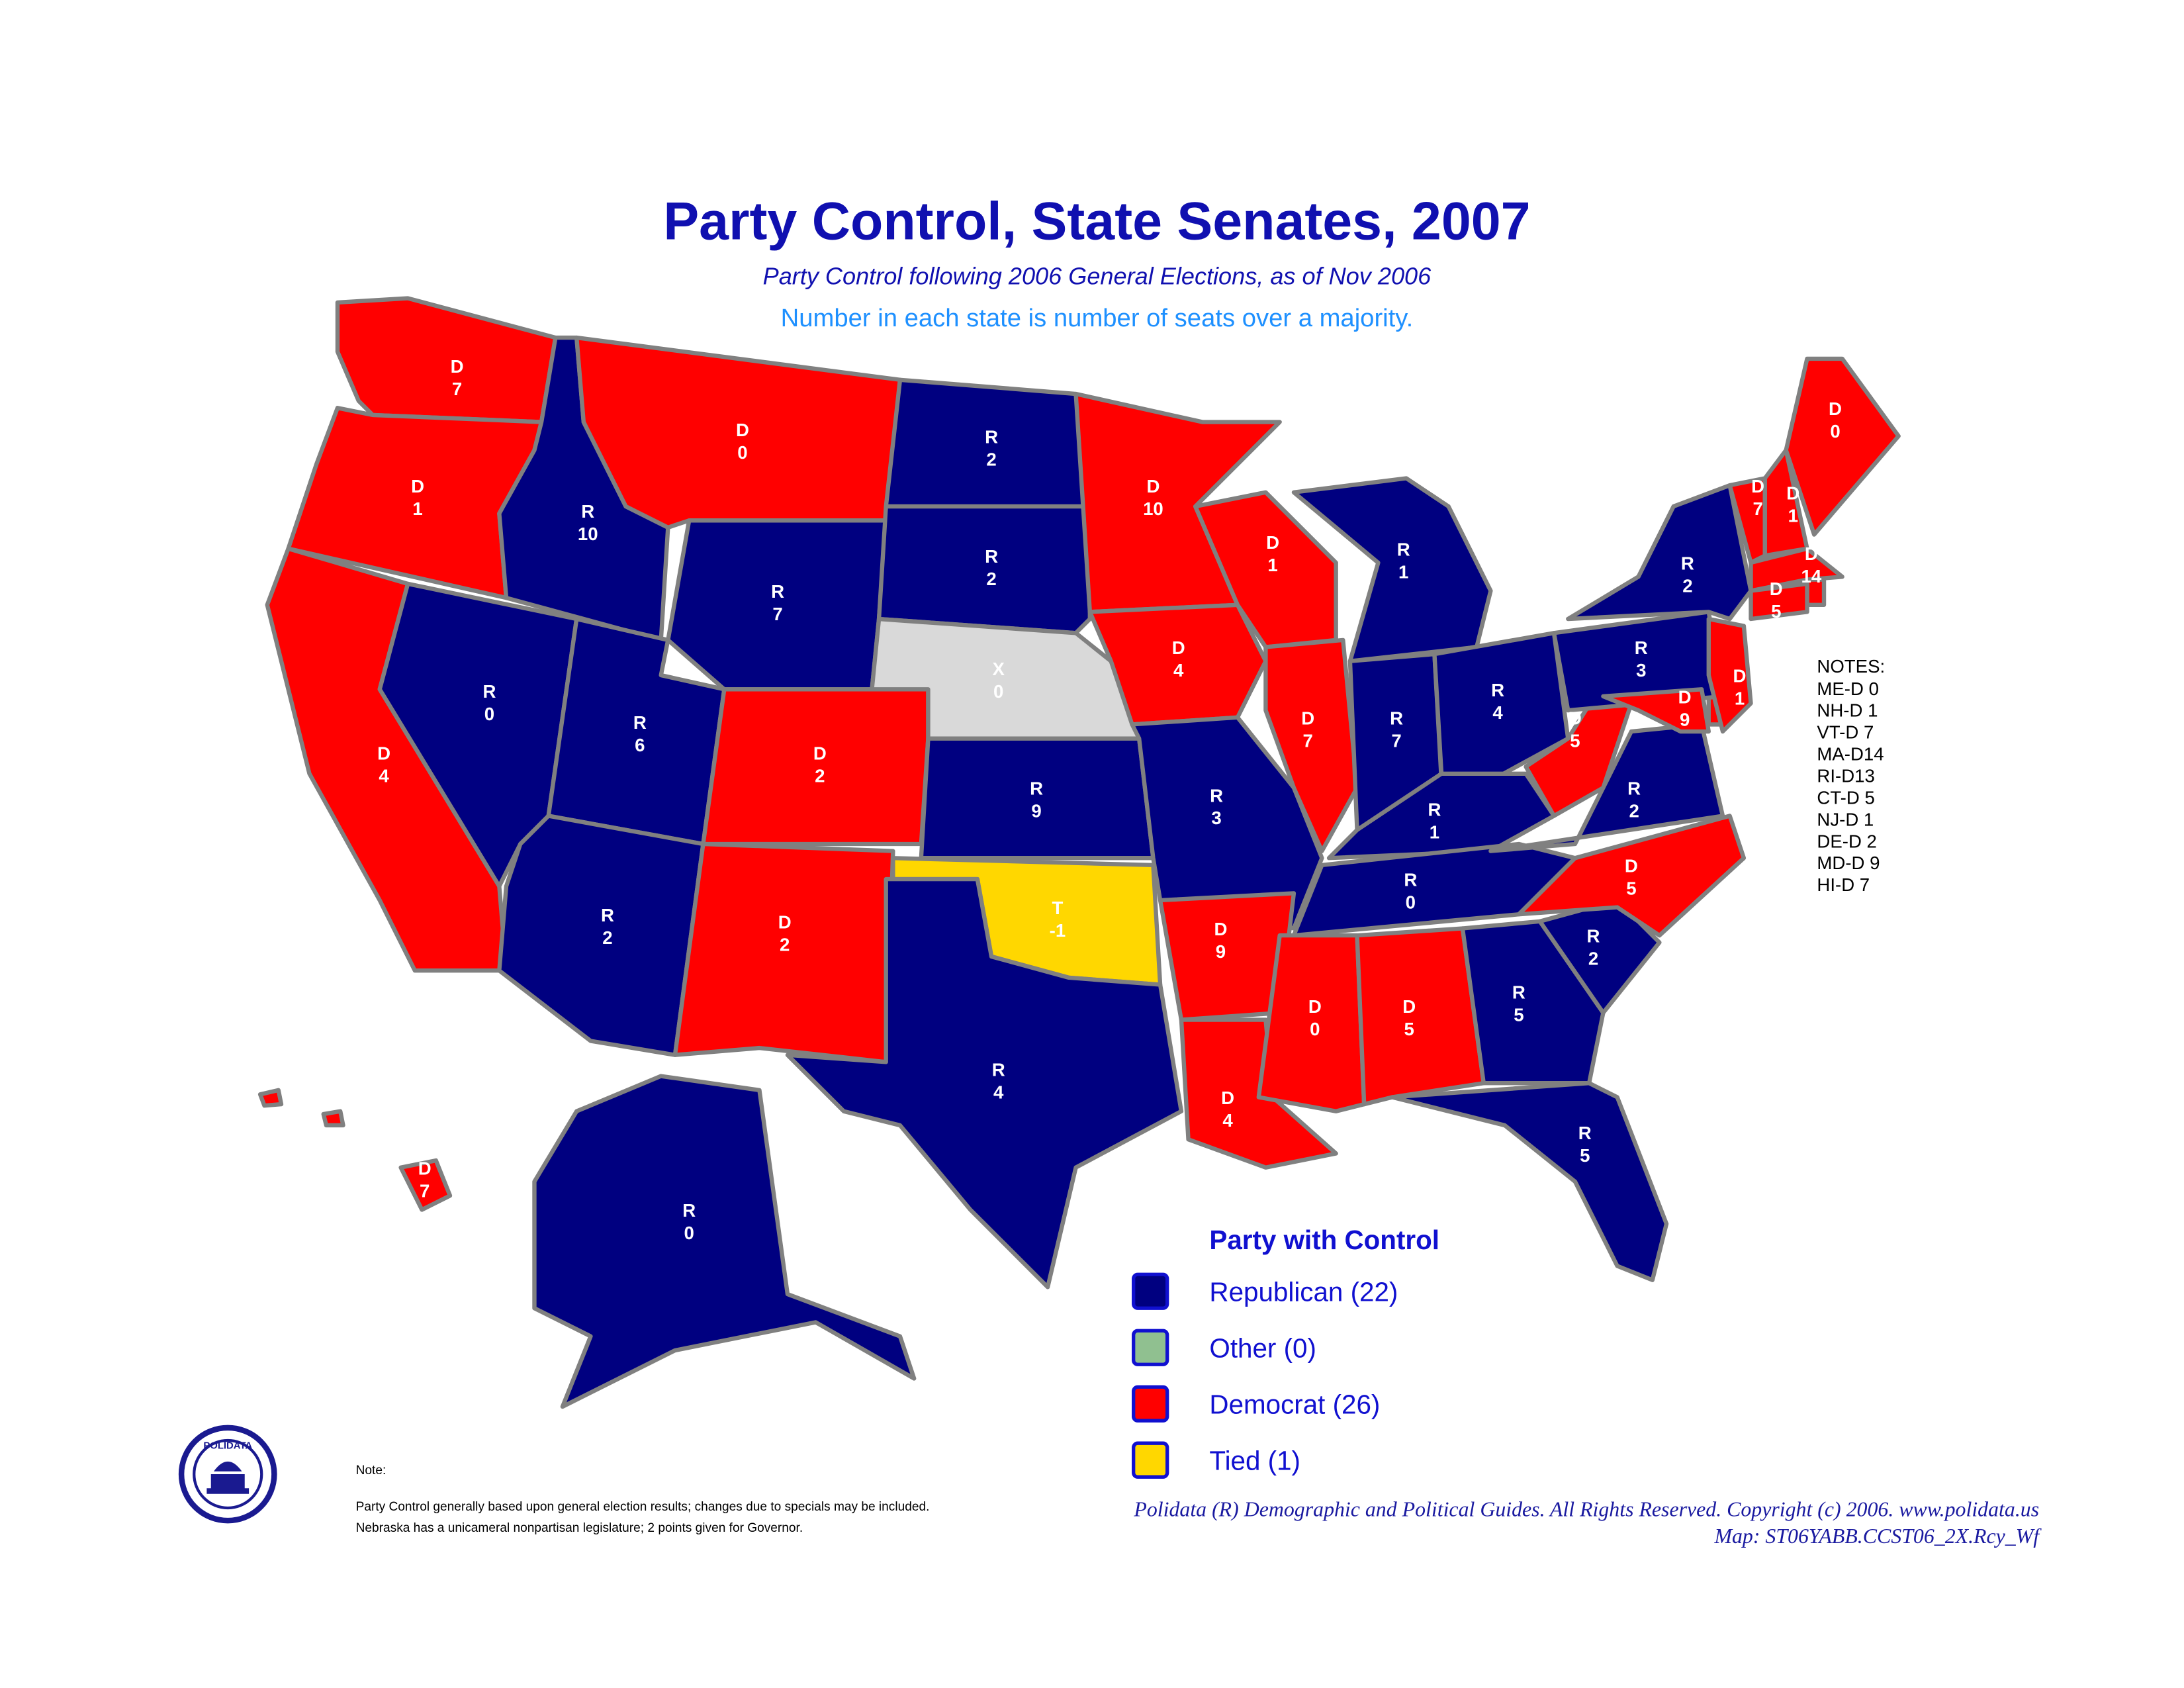 This screenshot has width=2184, height=1688. What do you see at coordinates (1848, 863) in the screenshot?
I see `note-item: MD-D 9` at bounding box center [1848, 863].